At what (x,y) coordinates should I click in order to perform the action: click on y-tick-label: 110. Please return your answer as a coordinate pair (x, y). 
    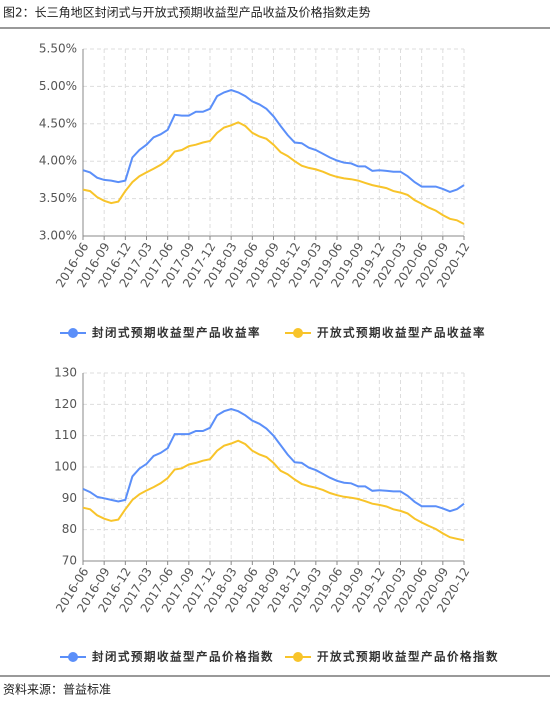
    Looking at the image, I should click on (65, 435).